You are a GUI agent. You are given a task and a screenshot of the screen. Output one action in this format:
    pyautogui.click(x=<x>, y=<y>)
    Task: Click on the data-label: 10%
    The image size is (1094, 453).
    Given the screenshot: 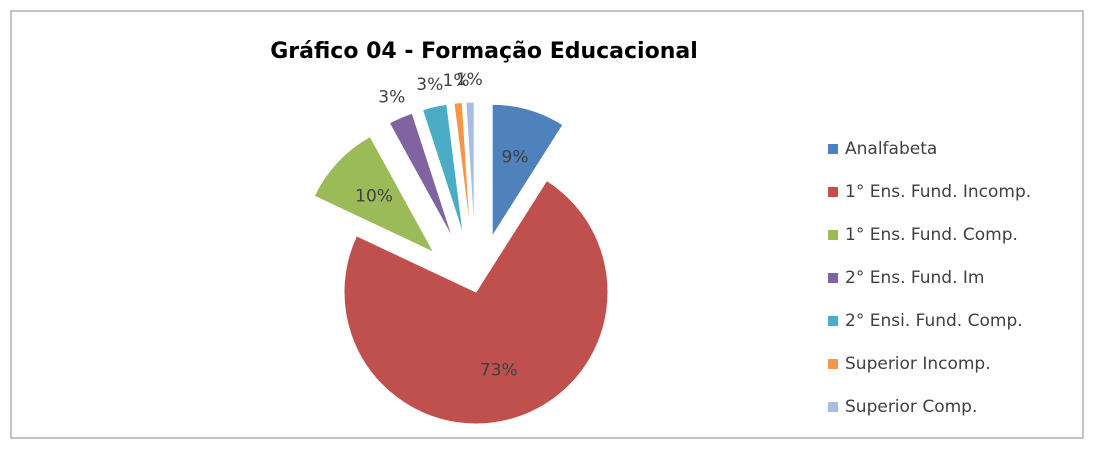 What is the action you would take?
    pyautogui.click(x=374, y=196)
    